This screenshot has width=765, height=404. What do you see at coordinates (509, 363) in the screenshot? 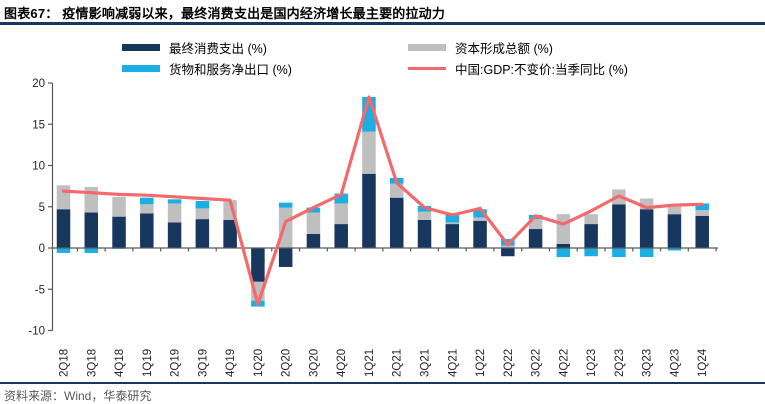
I see `x-axis-category-label: 2Q22` at bounding box center [509, 363].